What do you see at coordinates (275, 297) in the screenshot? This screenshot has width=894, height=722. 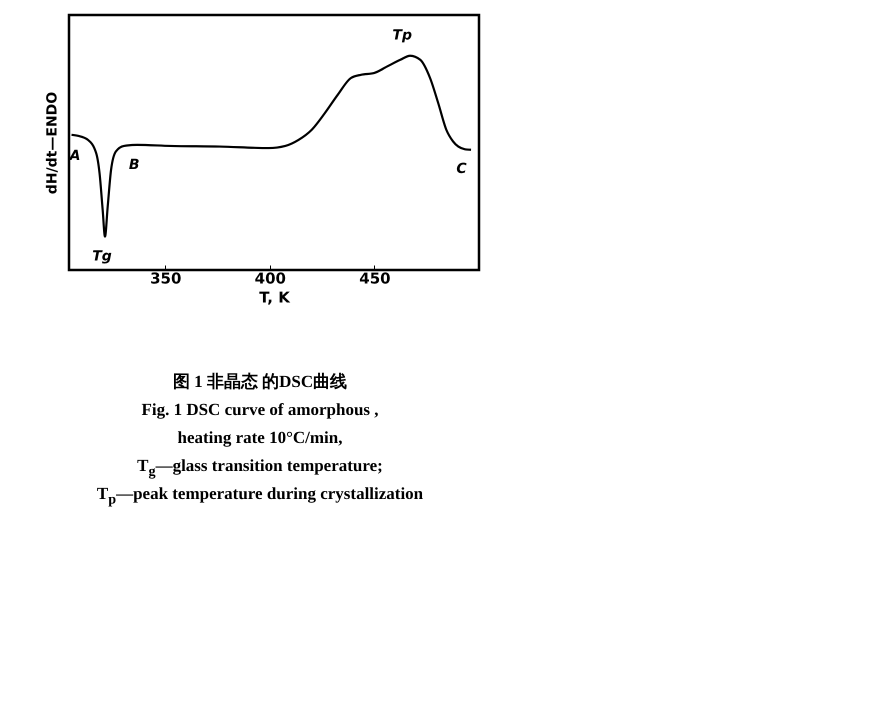 I see `x-axis-title: T, K` at bounding box center [275, 297].